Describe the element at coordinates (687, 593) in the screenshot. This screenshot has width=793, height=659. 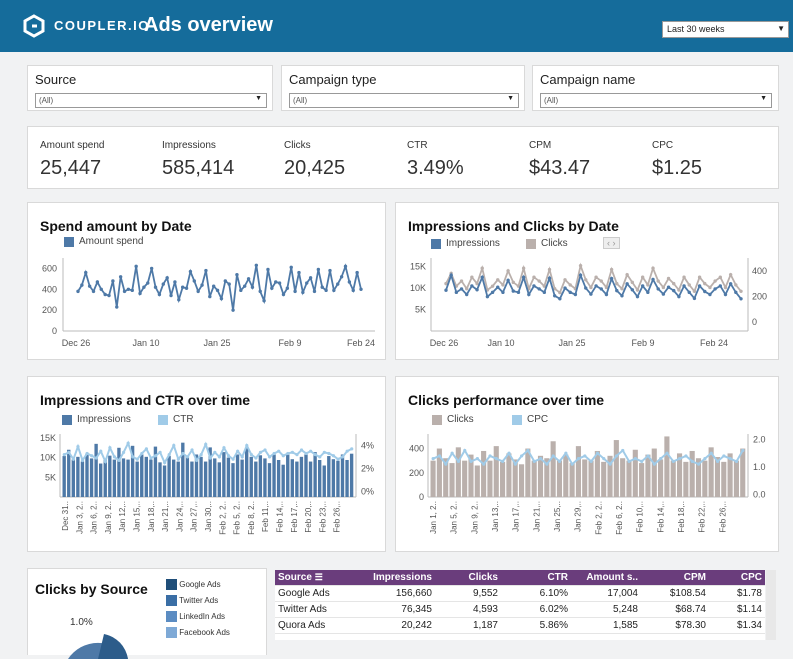
I see `cell: $108.54` at that location.